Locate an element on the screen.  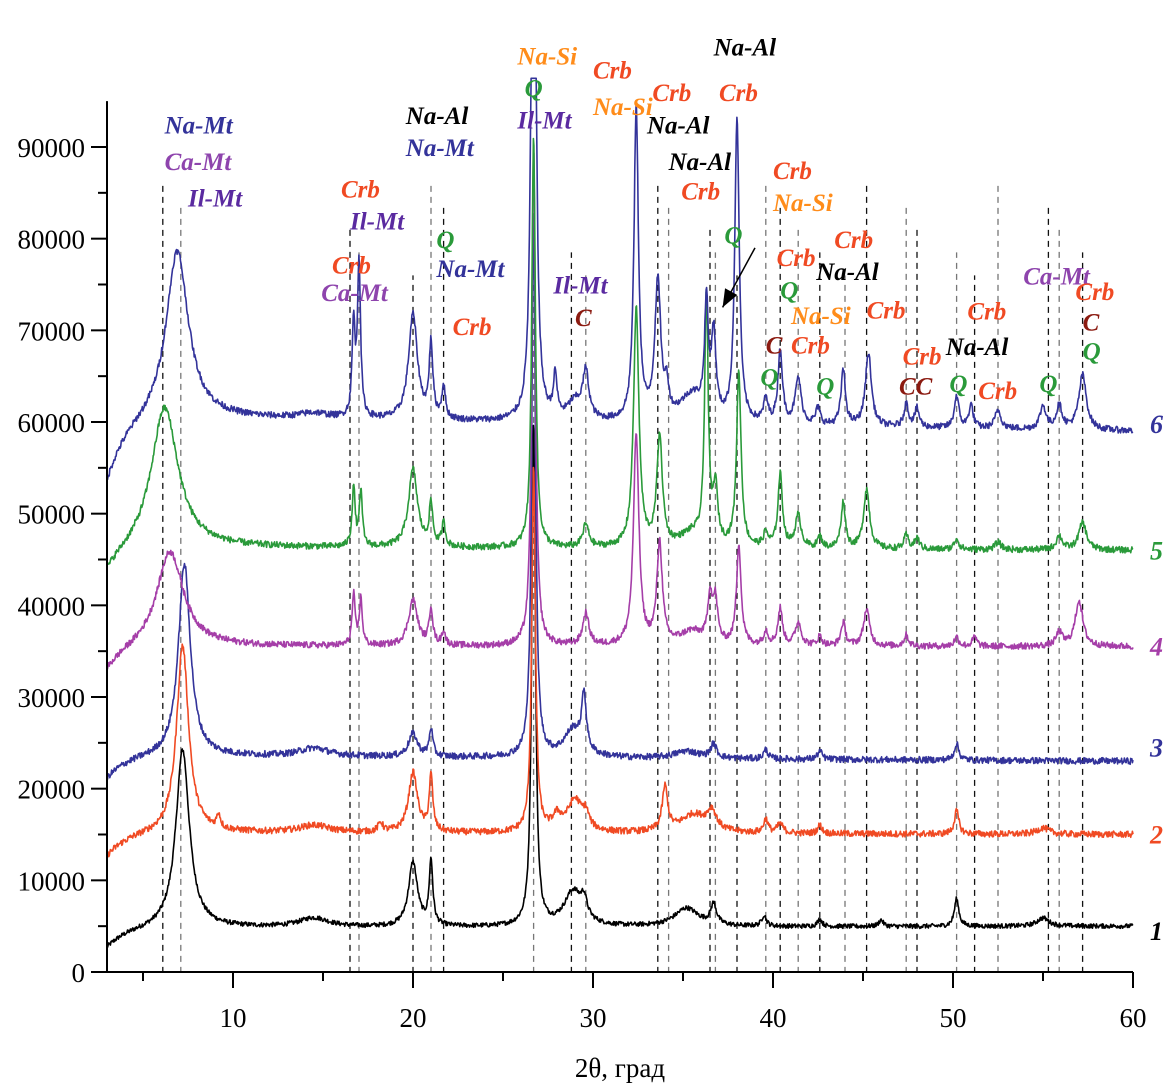
arrow-head-icon is located at coordinates (730, 298).